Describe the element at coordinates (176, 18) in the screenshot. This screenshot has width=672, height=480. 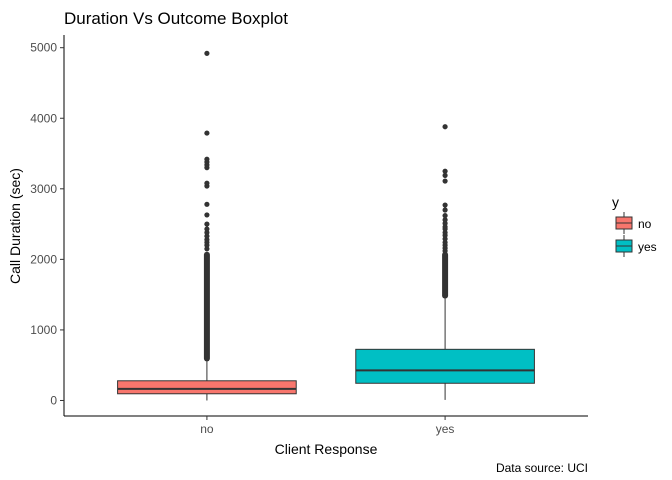
I see `chart-title: Duration Vs Outcome Boxplot` at that location.